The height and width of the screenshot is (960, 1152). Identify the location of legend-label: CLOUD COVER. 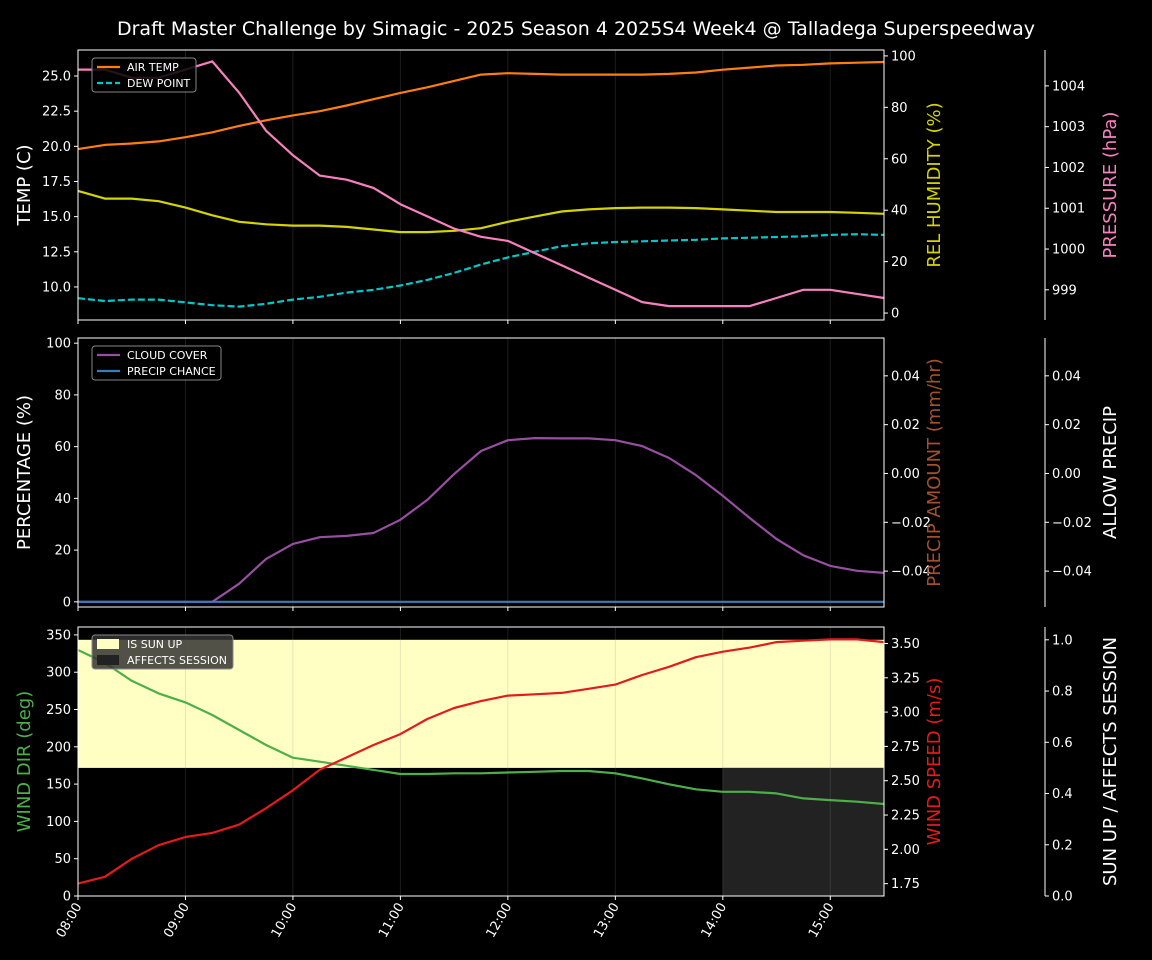
(167, 355).